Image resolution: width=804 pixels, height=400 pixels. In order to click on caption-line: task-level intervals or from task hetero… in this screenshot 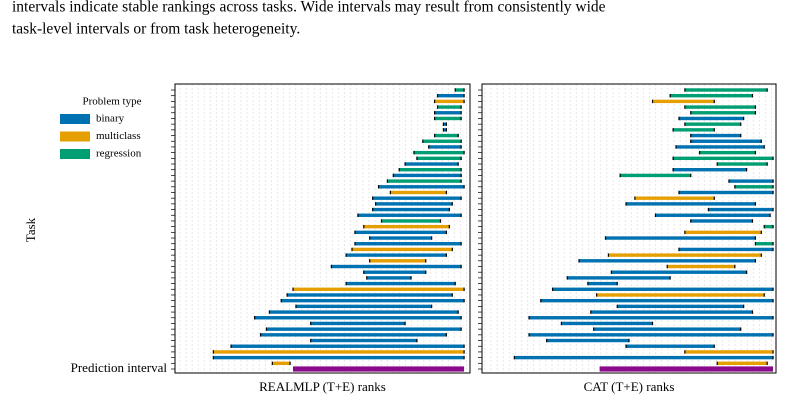, I will do `click(156, 29)`.